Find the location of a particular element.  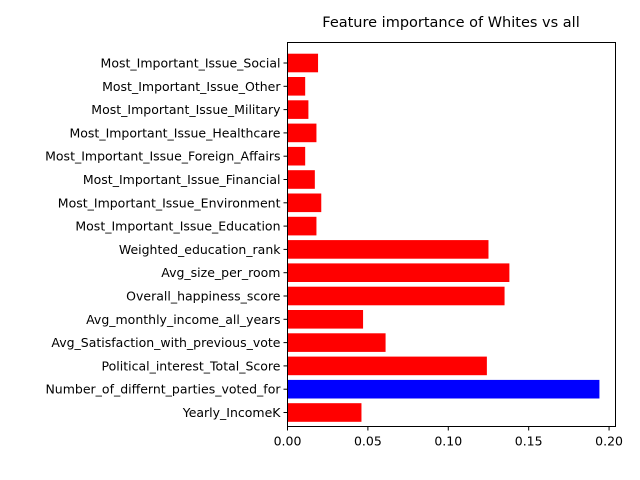

bar-most-important-issue-other is located at coordinates (296, 86).